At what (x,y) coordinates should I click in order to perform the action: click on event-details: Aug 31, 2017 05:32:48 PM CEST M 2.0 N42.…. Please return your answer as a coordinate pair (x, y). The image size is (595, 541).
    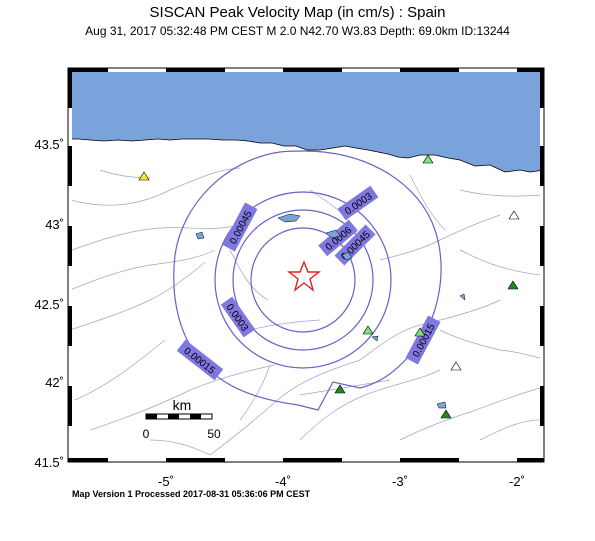
    Looking at the image, I should click on (297, 31).